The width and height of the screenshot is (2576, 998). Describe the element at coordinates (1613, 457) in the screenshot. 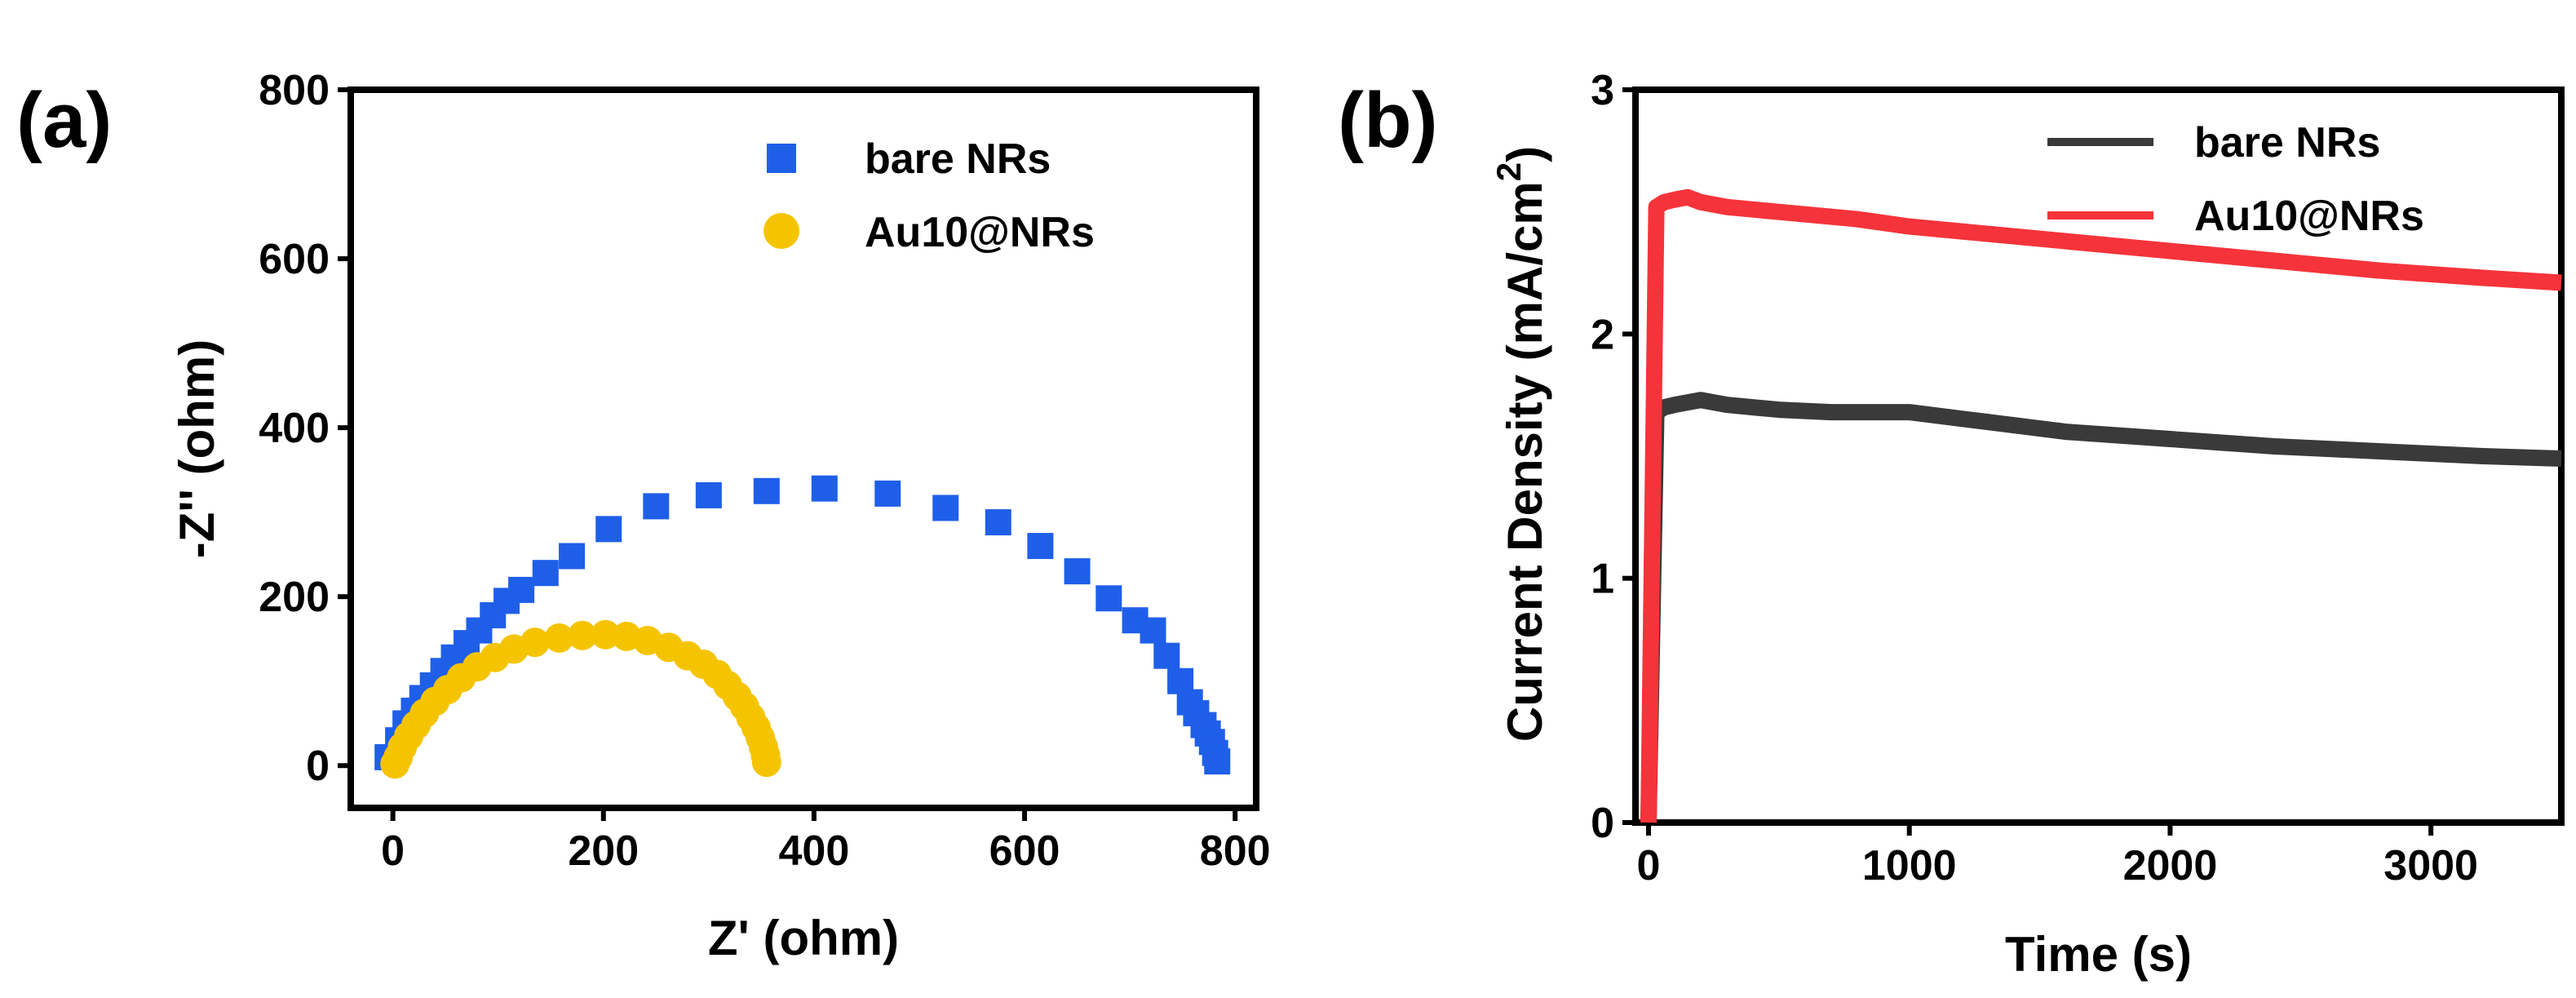

I see `panel-b-y-ticks: 0 1 2 3` at that location.